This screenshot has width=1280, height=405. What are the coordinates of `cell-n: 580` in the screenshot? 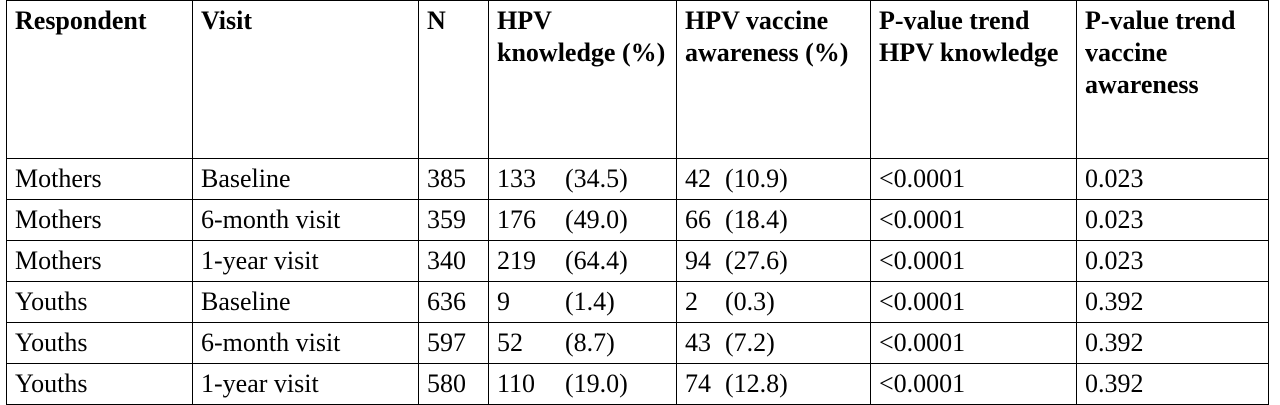 It's located at (453, 384).